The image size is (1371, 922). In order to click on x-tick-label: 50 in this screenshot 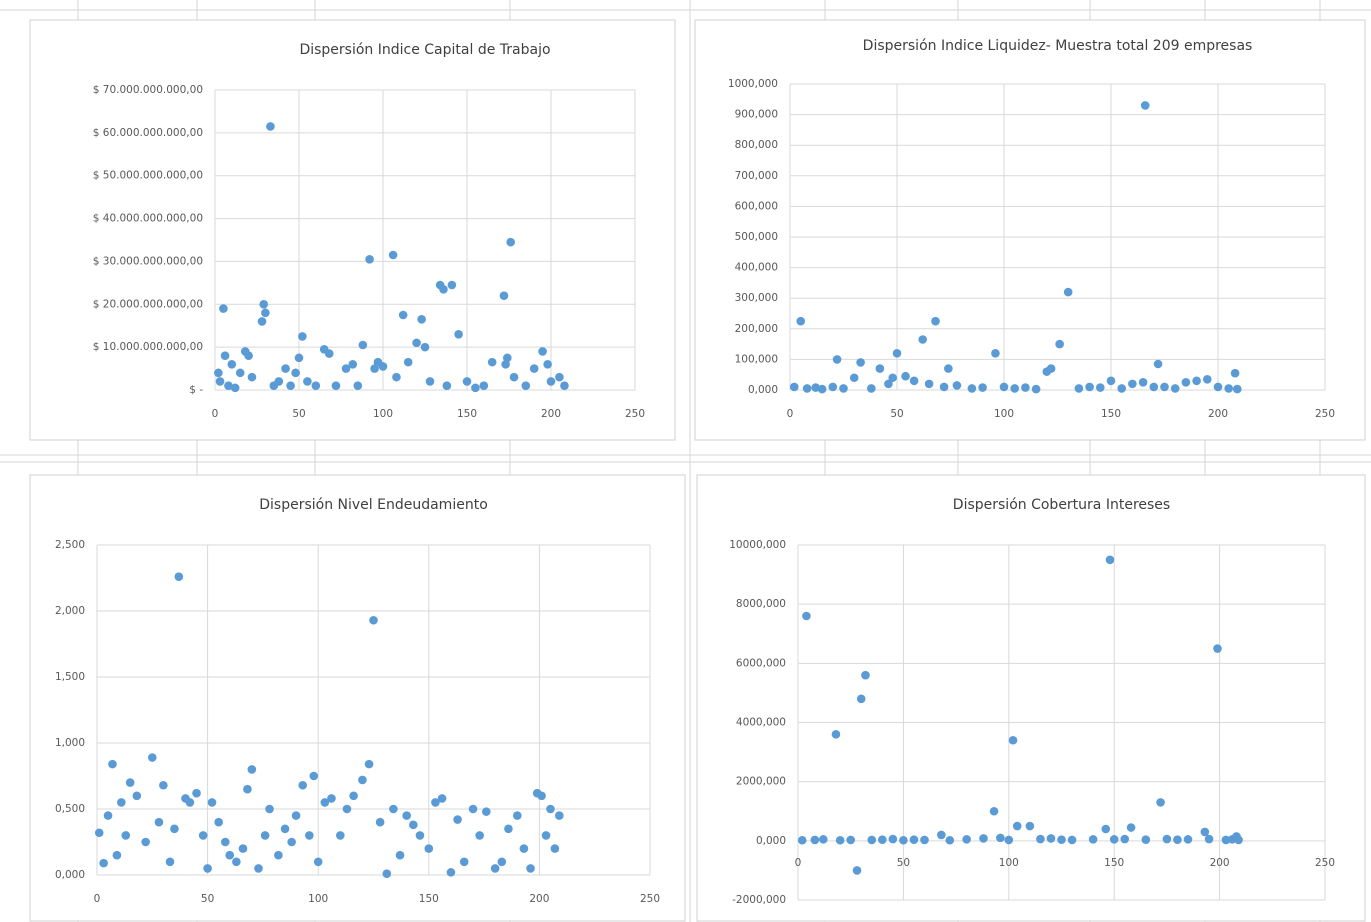, I will do `click(903, 863)`.